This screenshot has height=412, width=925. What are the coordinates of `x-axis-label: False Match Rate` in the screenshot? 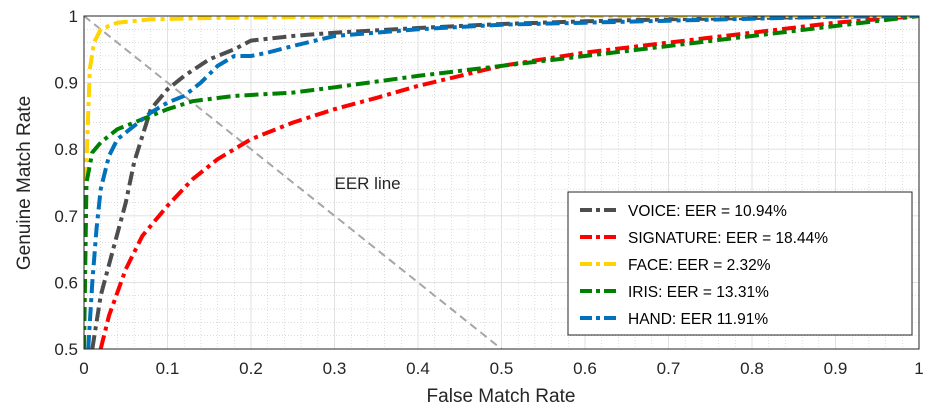 It's located at (501, 396).